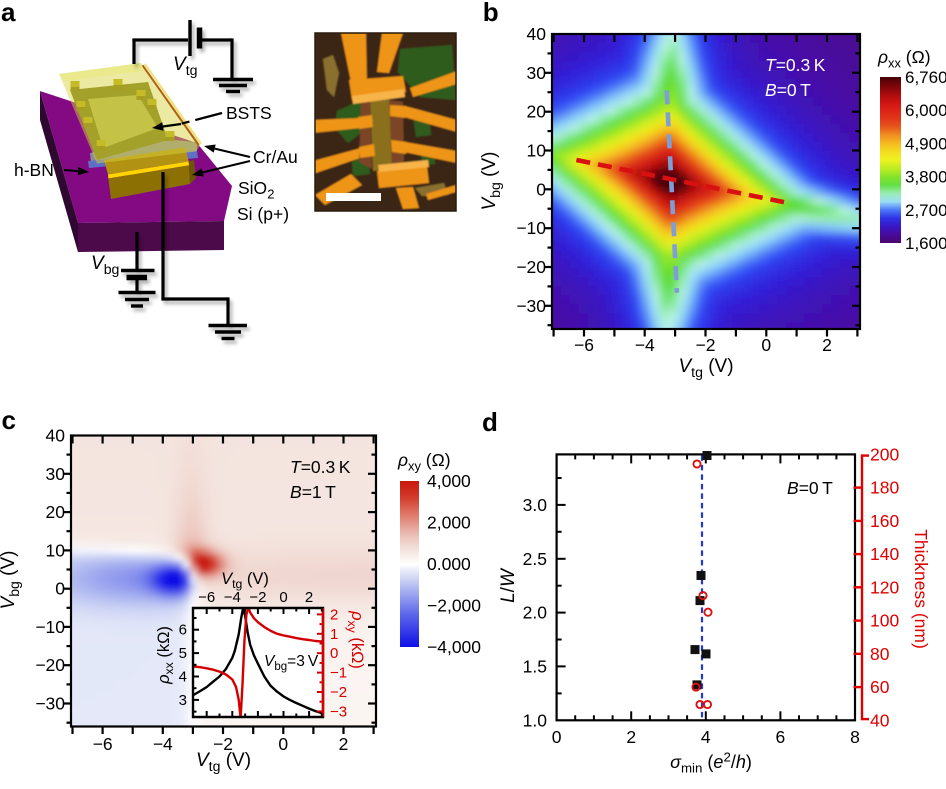 The height and width of the screenshot is (789, 946). I want to click on svg-text: h-BN, so click(34, 170).